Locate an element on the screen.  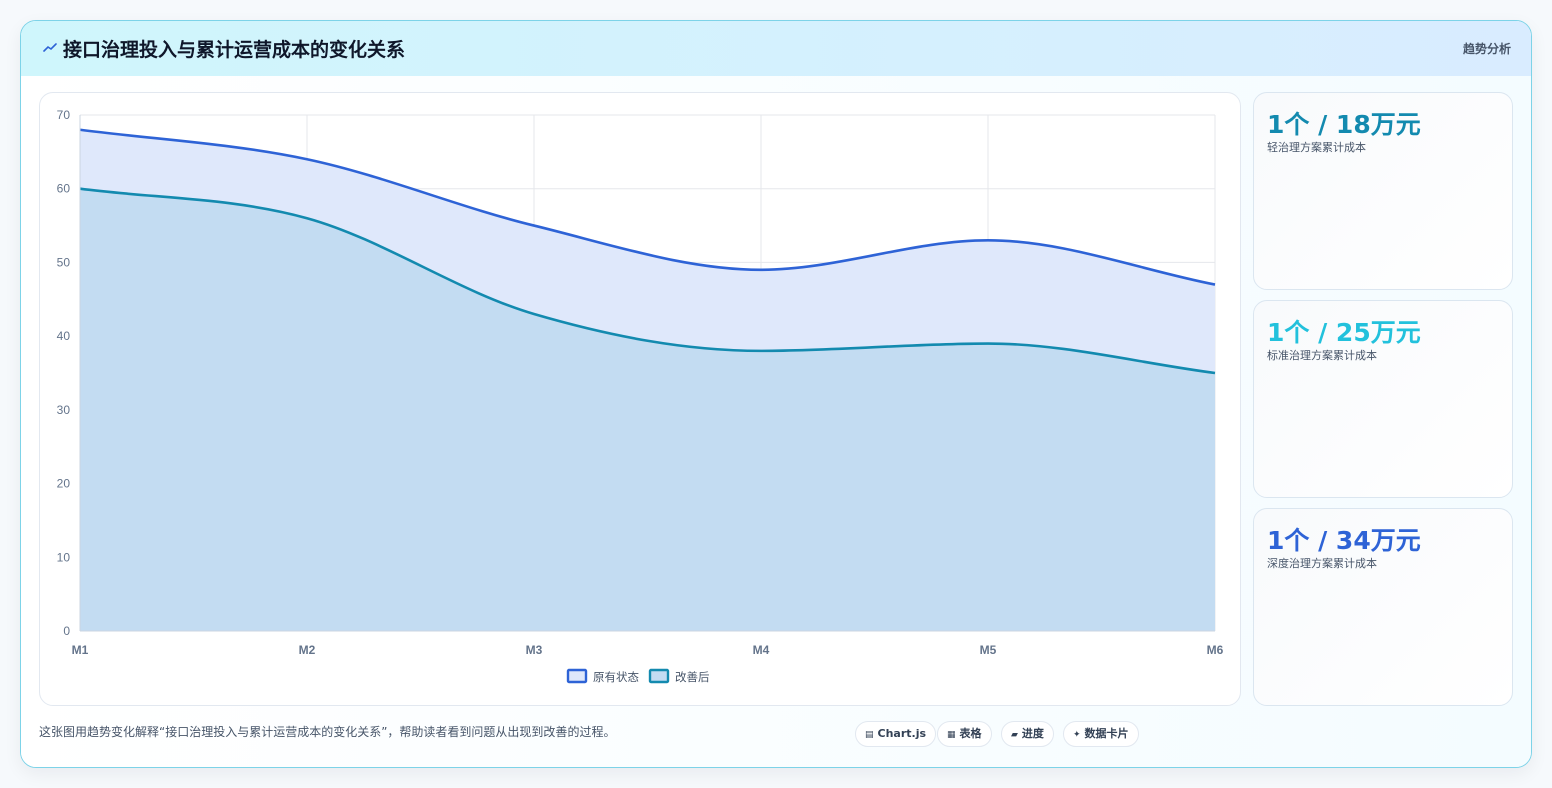
y-tick-label: 40 is located at coordinates (64, 336).